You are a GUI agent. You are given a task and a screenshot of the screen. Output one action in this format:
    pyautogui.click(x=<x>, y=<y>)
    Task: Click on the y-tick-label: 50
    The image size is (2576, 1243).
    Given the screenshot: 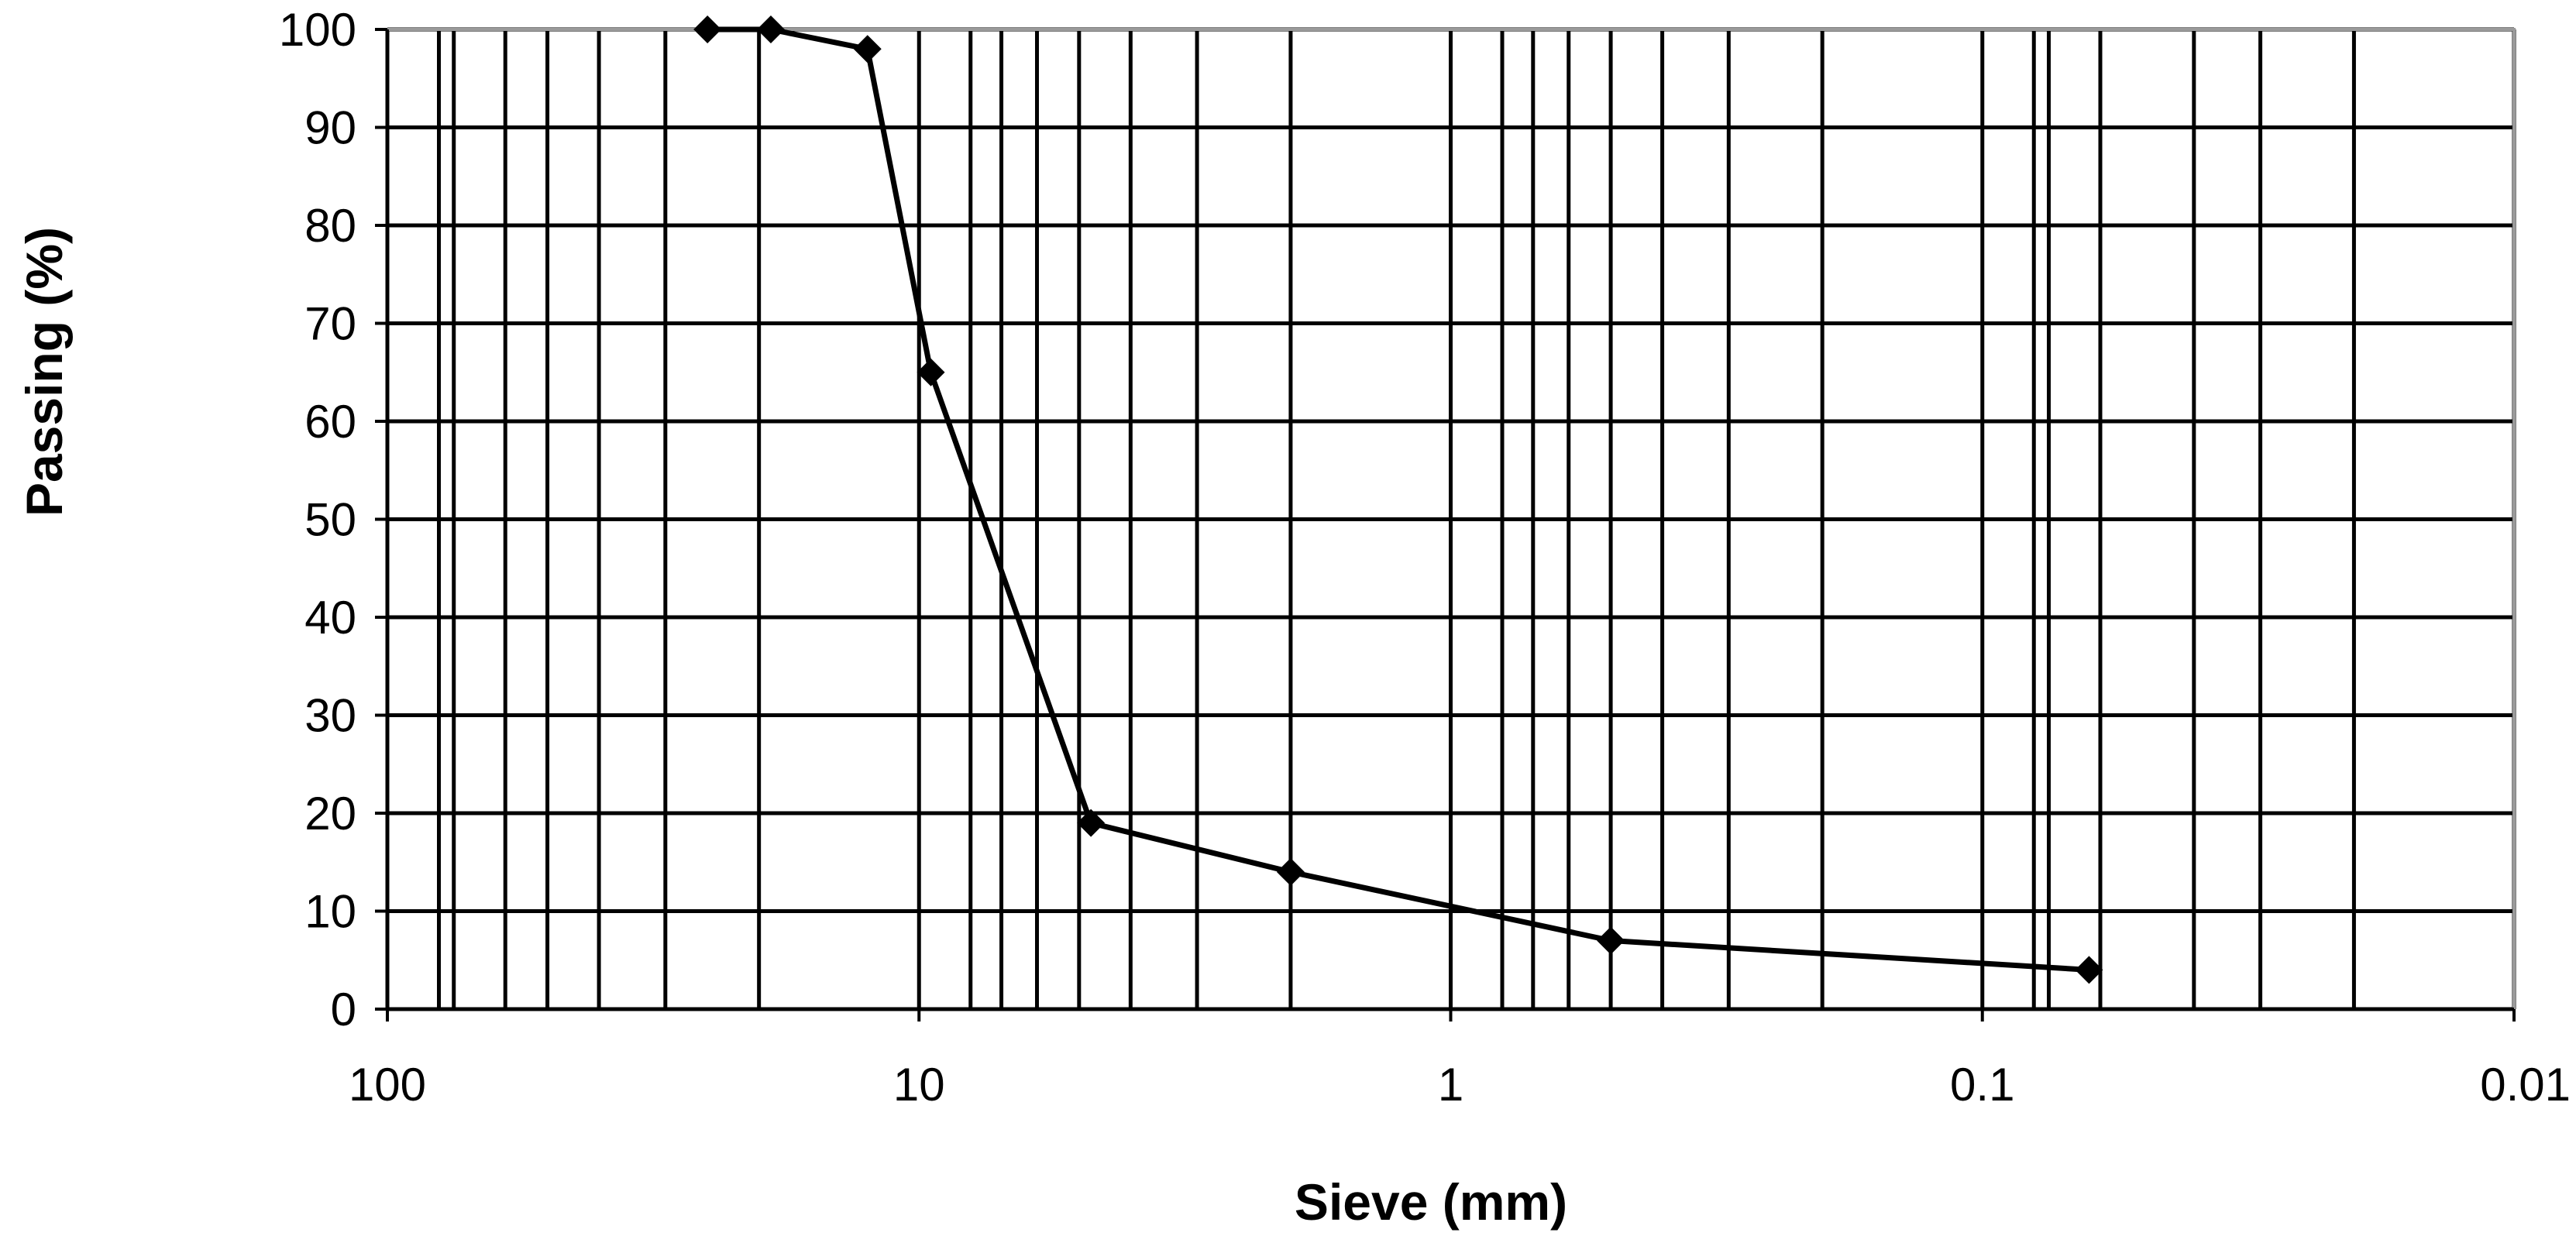 What is the action you would take?
    pyautogui.click(x=330, y=520)
    